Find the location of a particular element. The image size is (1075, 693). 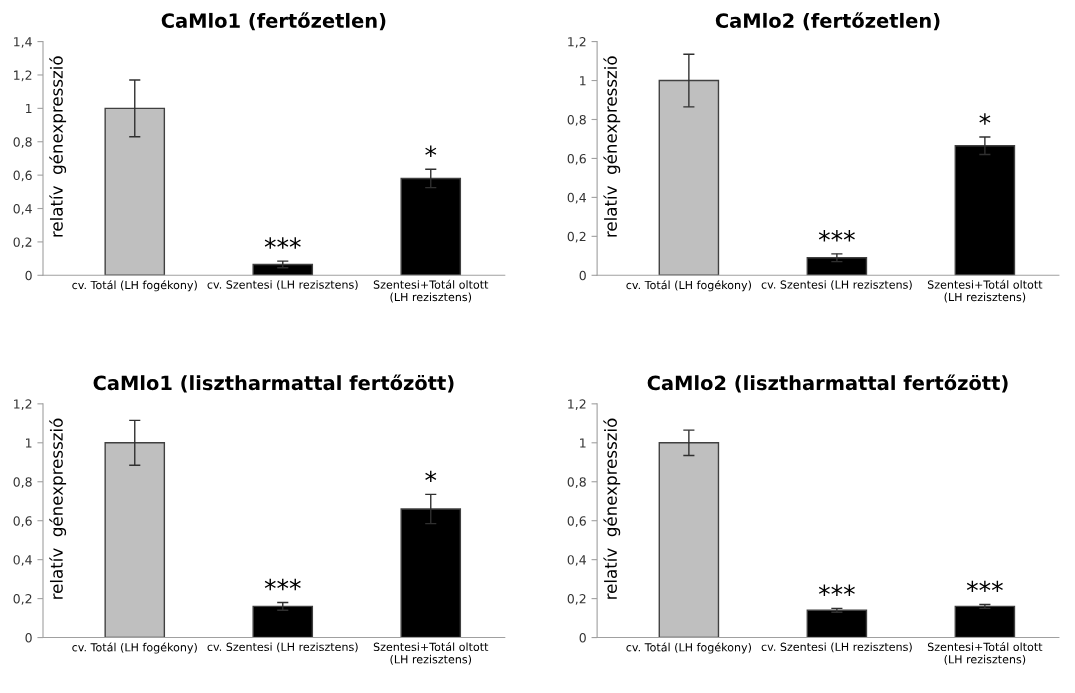

chart-title: CaMlo1 (lisztharmattal fertőzött) is located at coordinates (273, 383).